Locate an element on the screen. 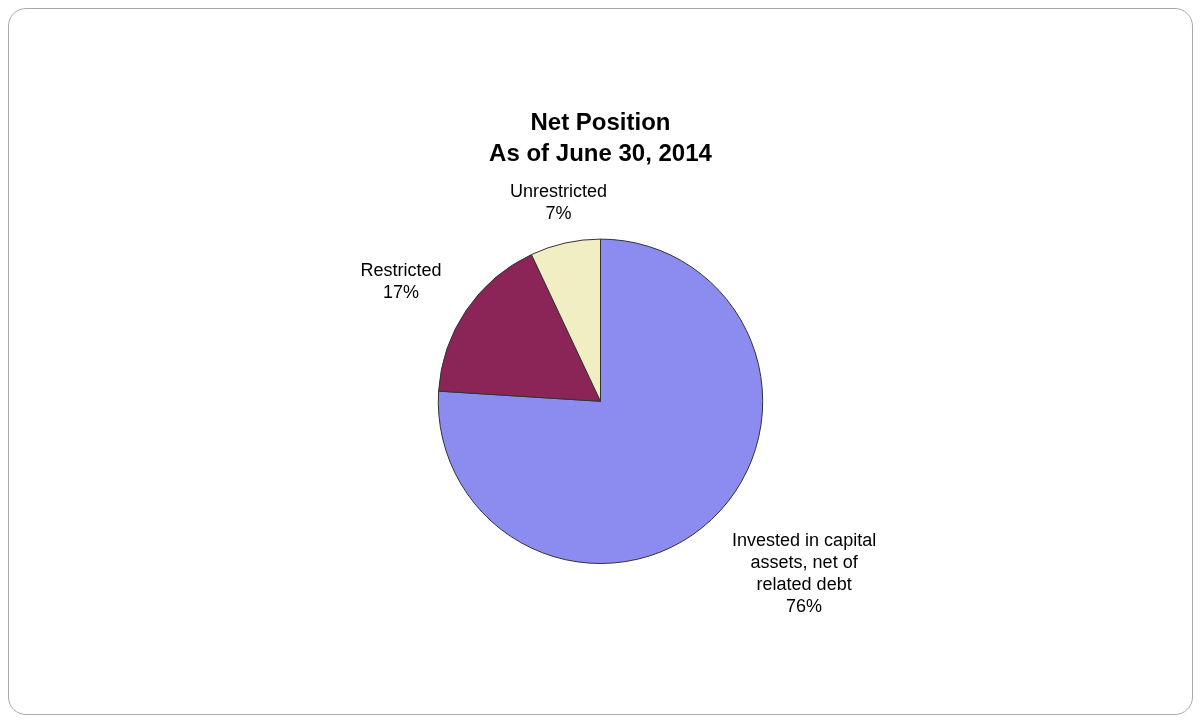  data-label: 7% is located at coordinates (558, 212).